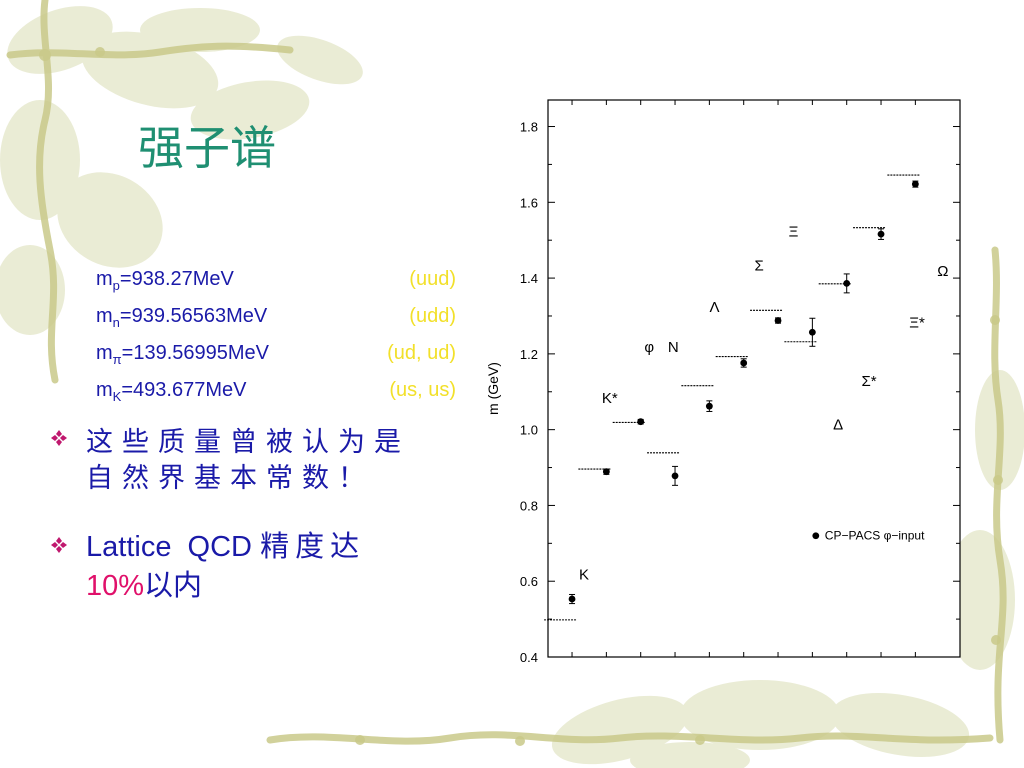 The height and width of the screenshot is (768, 1024). Describe the element at coordinates (529, 354) in the screenshot. I see `y-tick-label: 1.2` at that location.